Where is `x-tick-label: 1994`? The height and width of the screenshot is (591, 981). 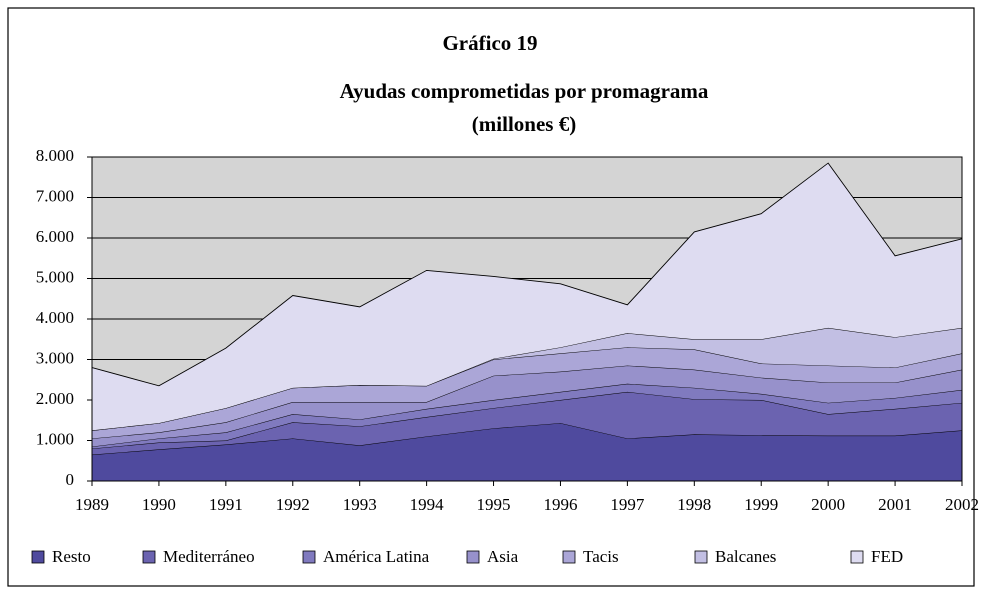 x-tick-label: 1994 is located at coordinates (427, 504).